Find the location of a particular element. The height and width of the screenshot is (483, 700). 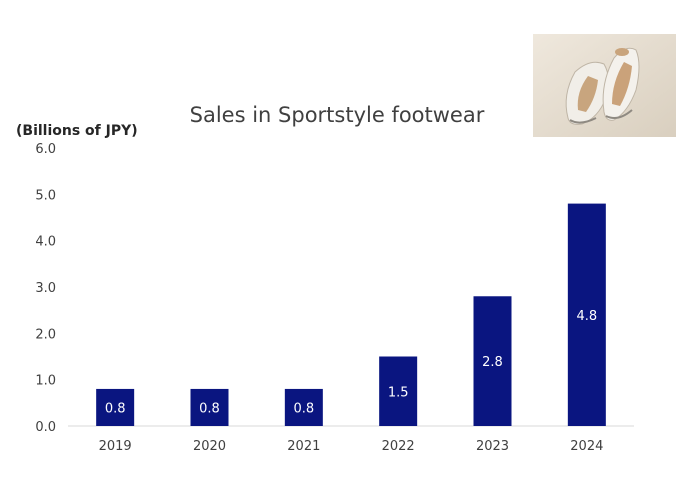

chart-title: Sales in Sportstyle footwear is located at coordinates (337, 115).